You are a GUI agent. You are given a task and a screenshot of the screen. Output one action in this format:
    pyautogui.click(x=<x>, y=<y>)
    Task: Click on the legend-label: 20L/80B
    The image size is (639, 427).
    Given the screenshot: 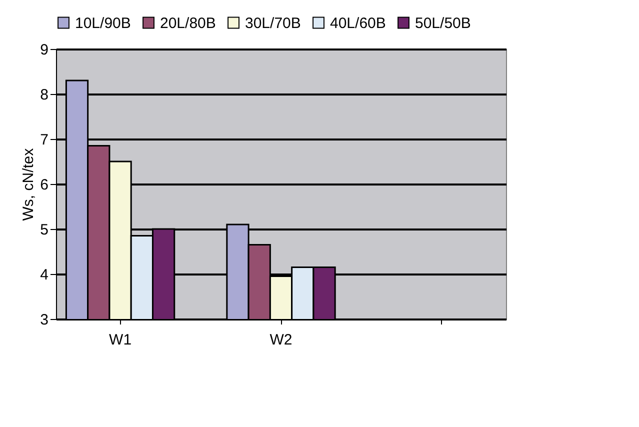 What is the action you would take?
    pyautogui.click(x=188, y=23)
    